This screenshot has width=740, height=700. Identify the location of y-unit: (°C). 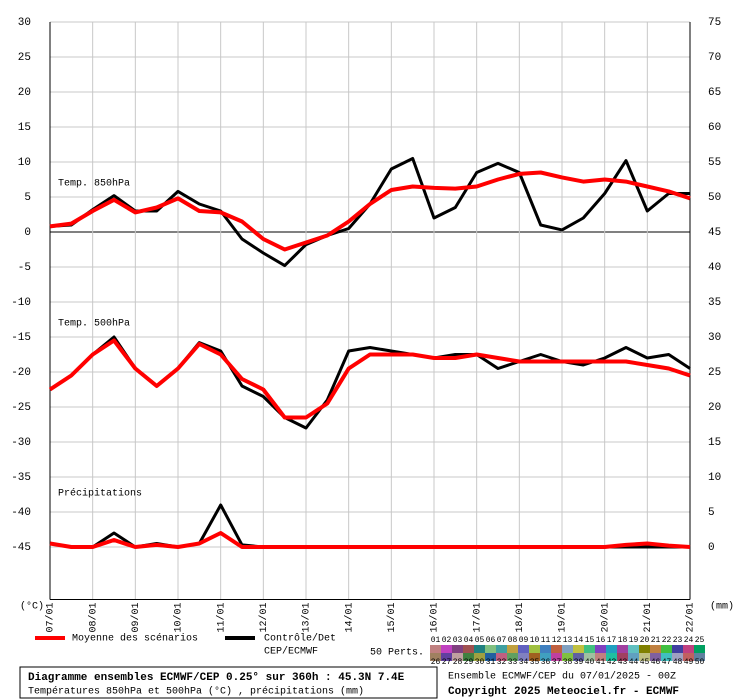
(32, 607).